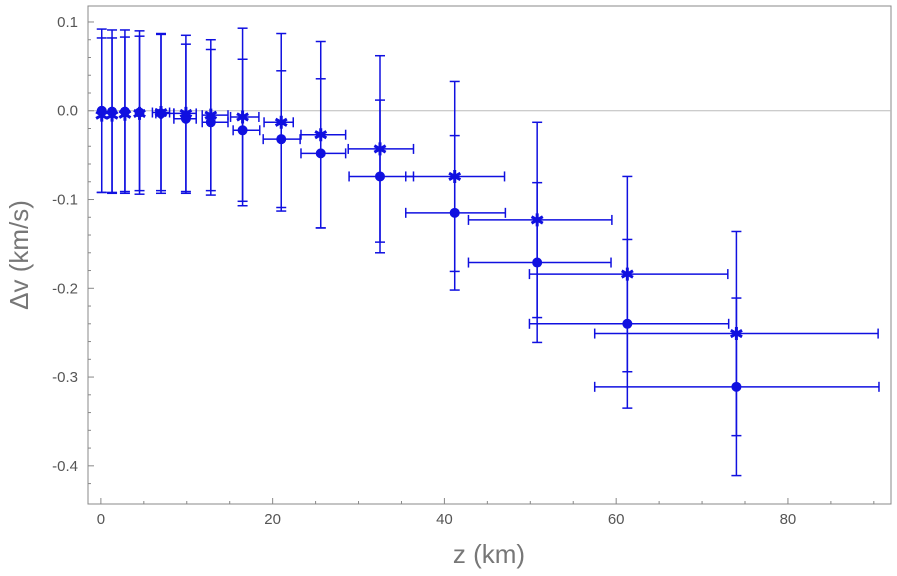  Describe the element at coordinates (65, 377) in the screenshot. I see `y-tick-label: -0.3` at that location.